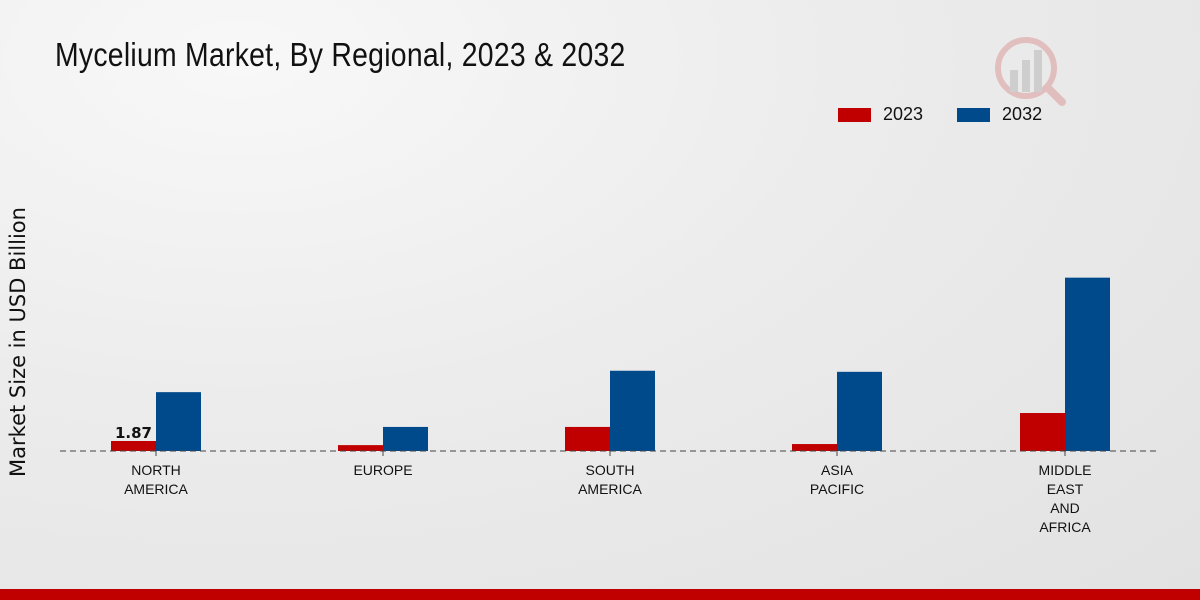 The image size is (1200, 600). What do you see at coordinates (837, 479) in the screenshot?
I see `x-tick-label-3: ASIA PACIFIC` at bounding box center [837, 479].